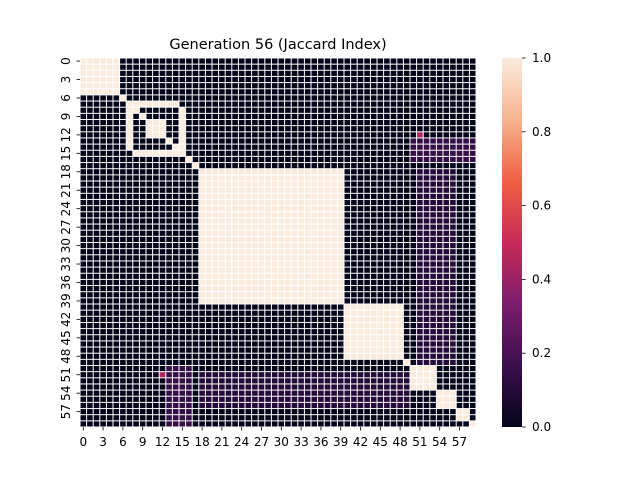  What do you see at coordinates (103, 442) in the screenshot?
I see `x-tick-label: 3` at bounding box center [103, 442].